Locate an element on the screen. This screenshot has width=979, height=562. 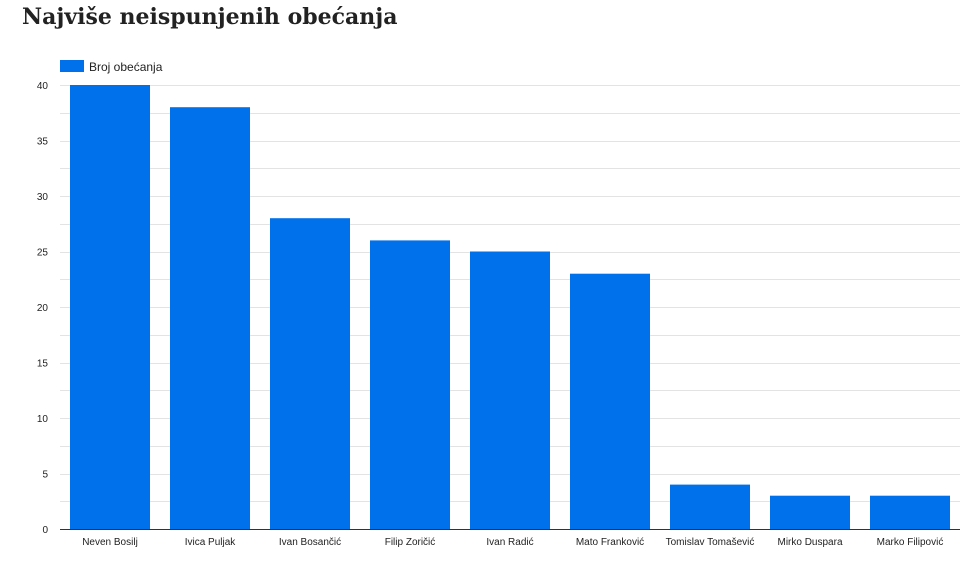
legend-label: Broj obećanja is located at coordinates (126, 67).